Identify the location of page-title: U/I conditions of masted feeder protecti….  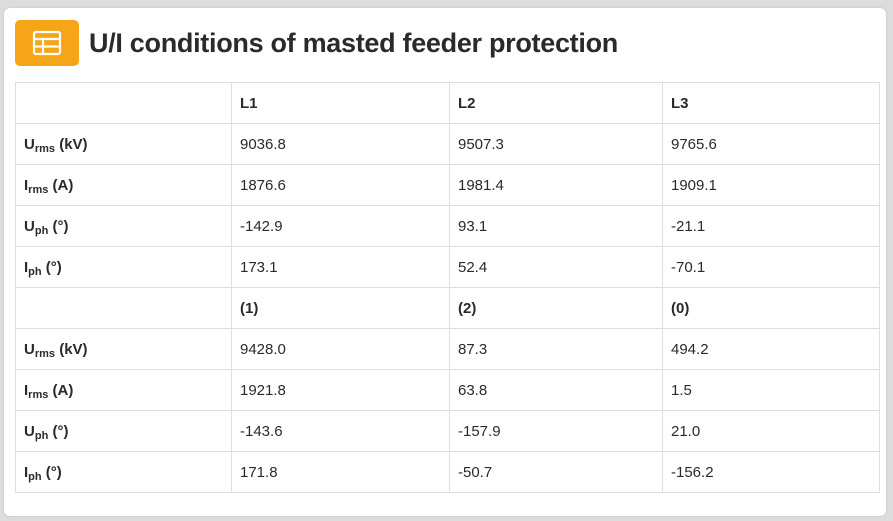
(353, 42).